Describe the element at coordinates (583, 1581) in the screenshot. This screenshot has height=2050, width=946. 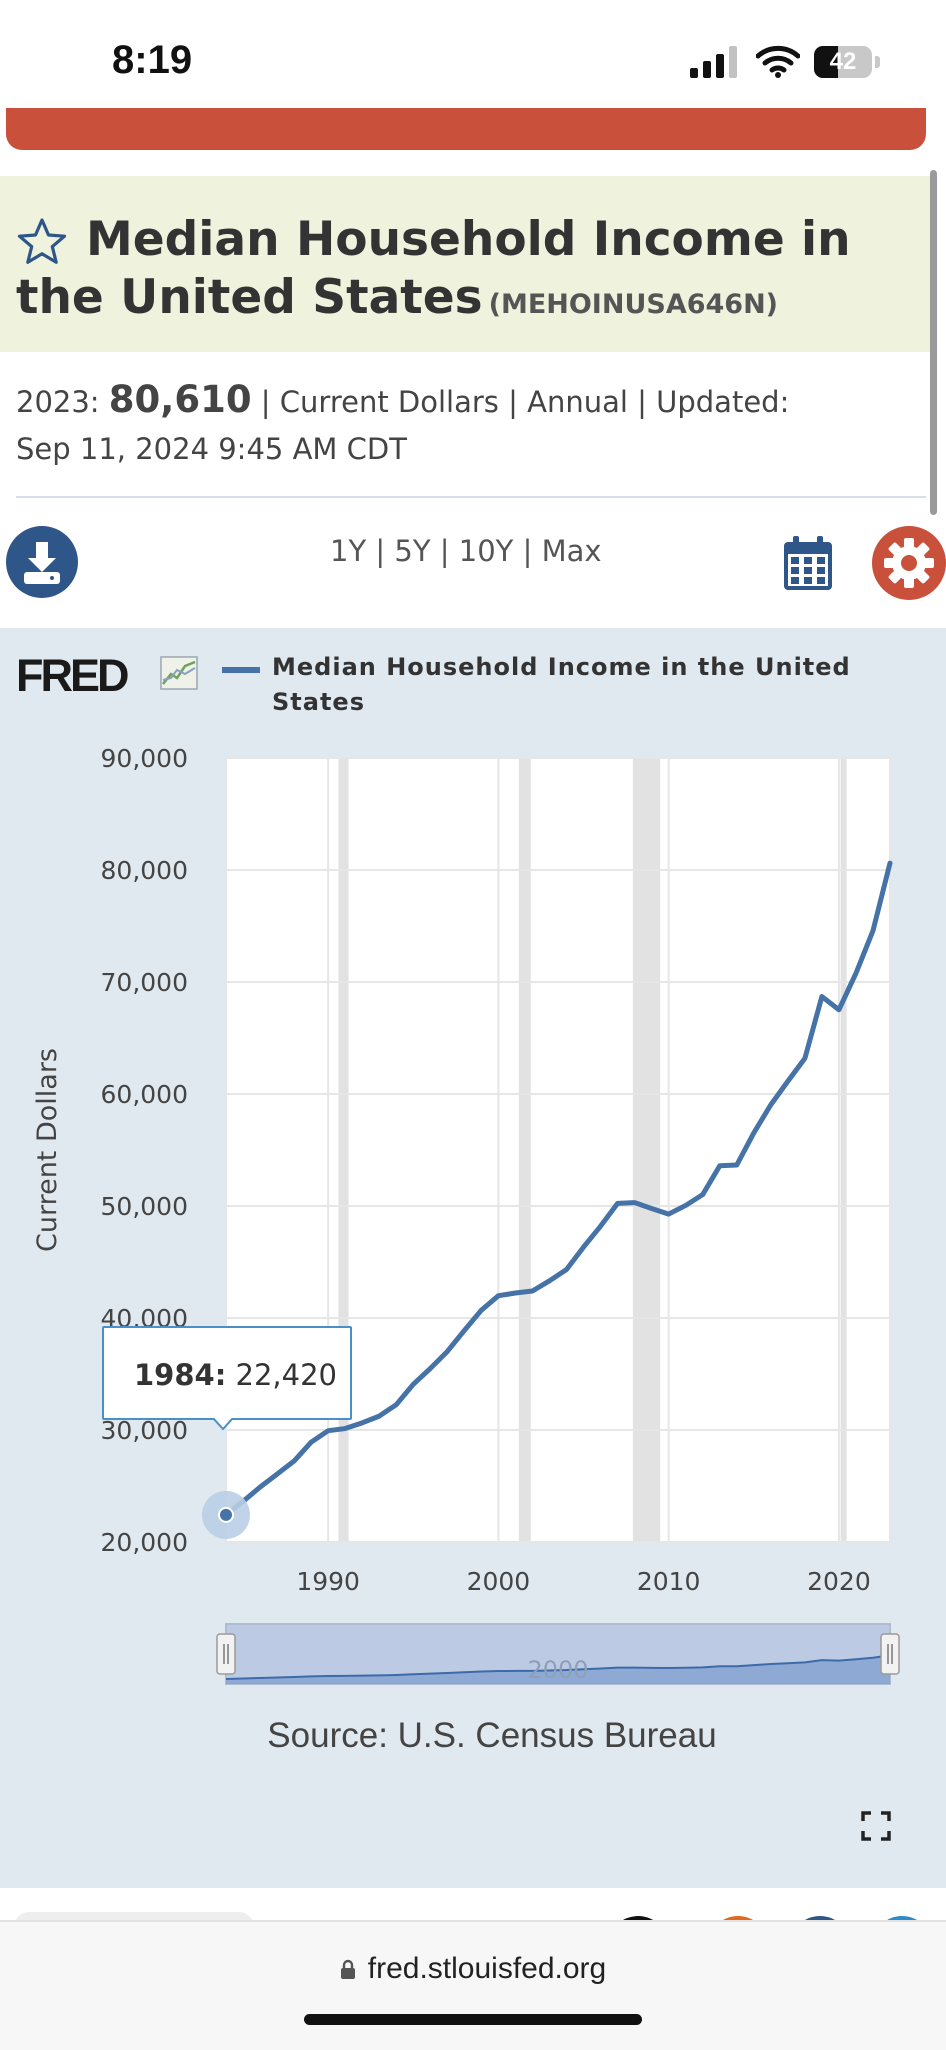
I see `x-tick-labels: 1990 2000 2010 2020` at that location.